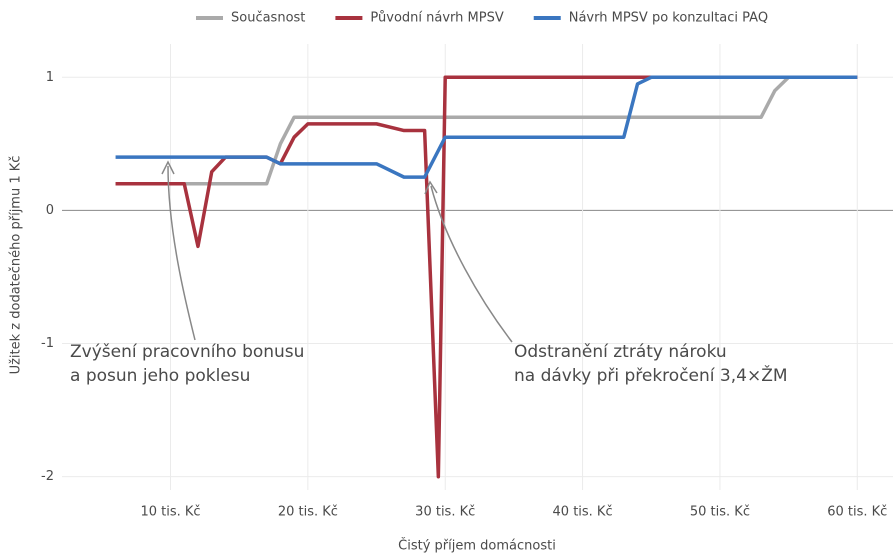  I want to click on annotation: a posun jeho poklesu, so click(160, 376).